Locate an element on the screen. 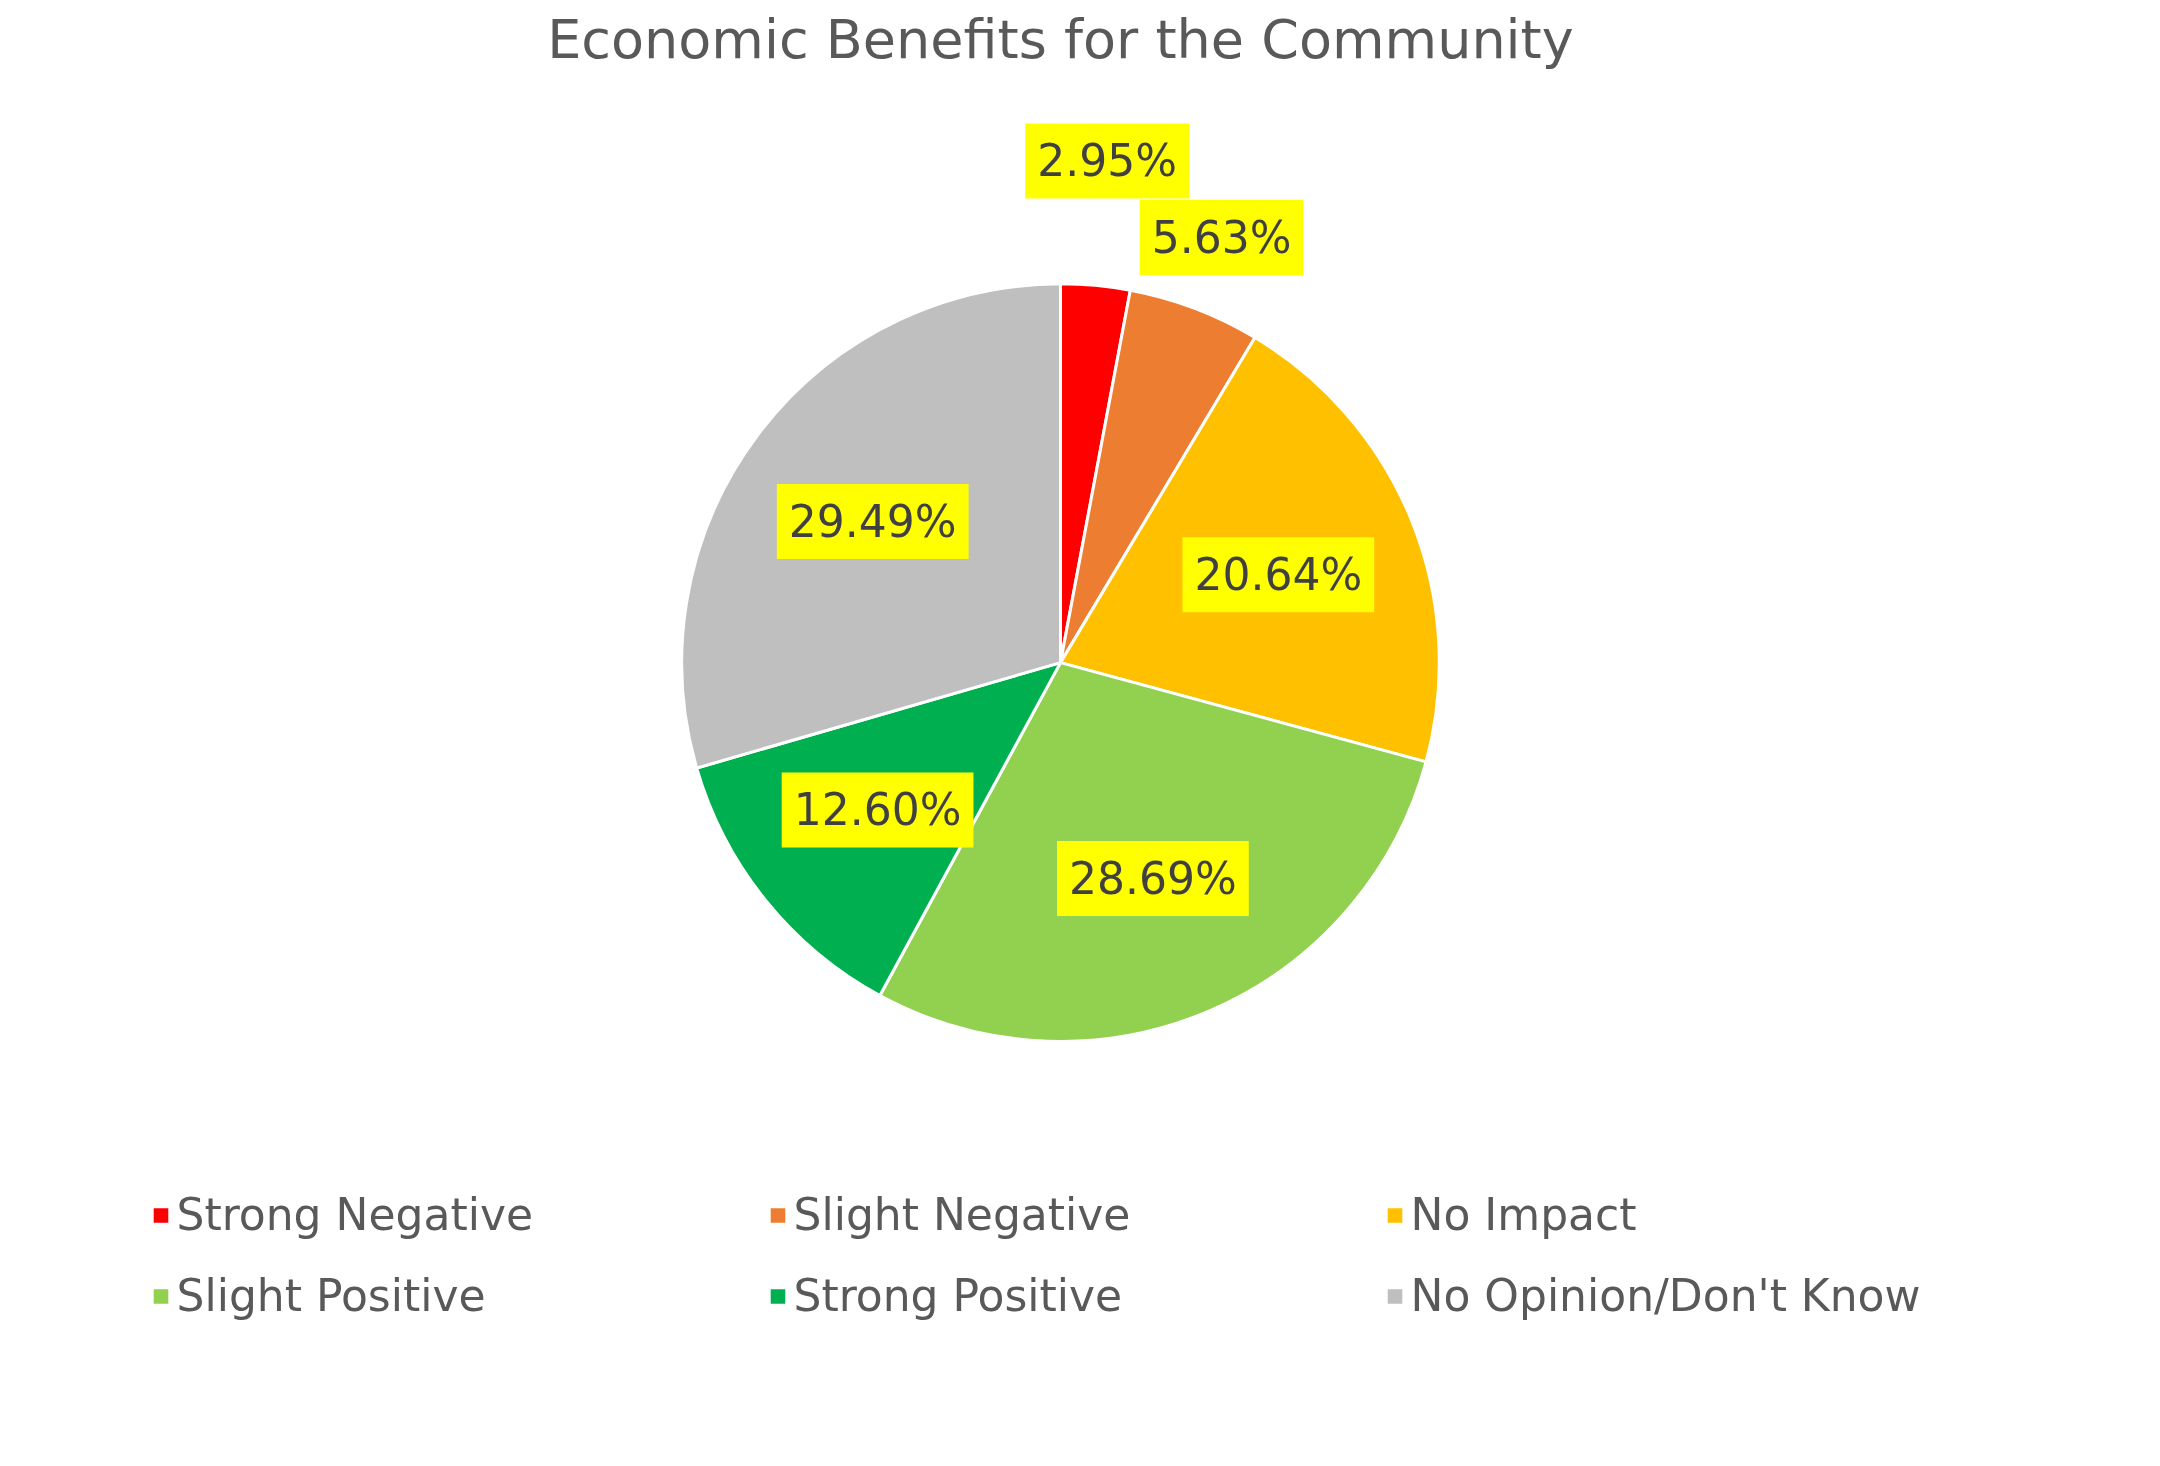 The image size is (2160, 1466). data-label: 20.64% is located at coordinates (1278, 575).